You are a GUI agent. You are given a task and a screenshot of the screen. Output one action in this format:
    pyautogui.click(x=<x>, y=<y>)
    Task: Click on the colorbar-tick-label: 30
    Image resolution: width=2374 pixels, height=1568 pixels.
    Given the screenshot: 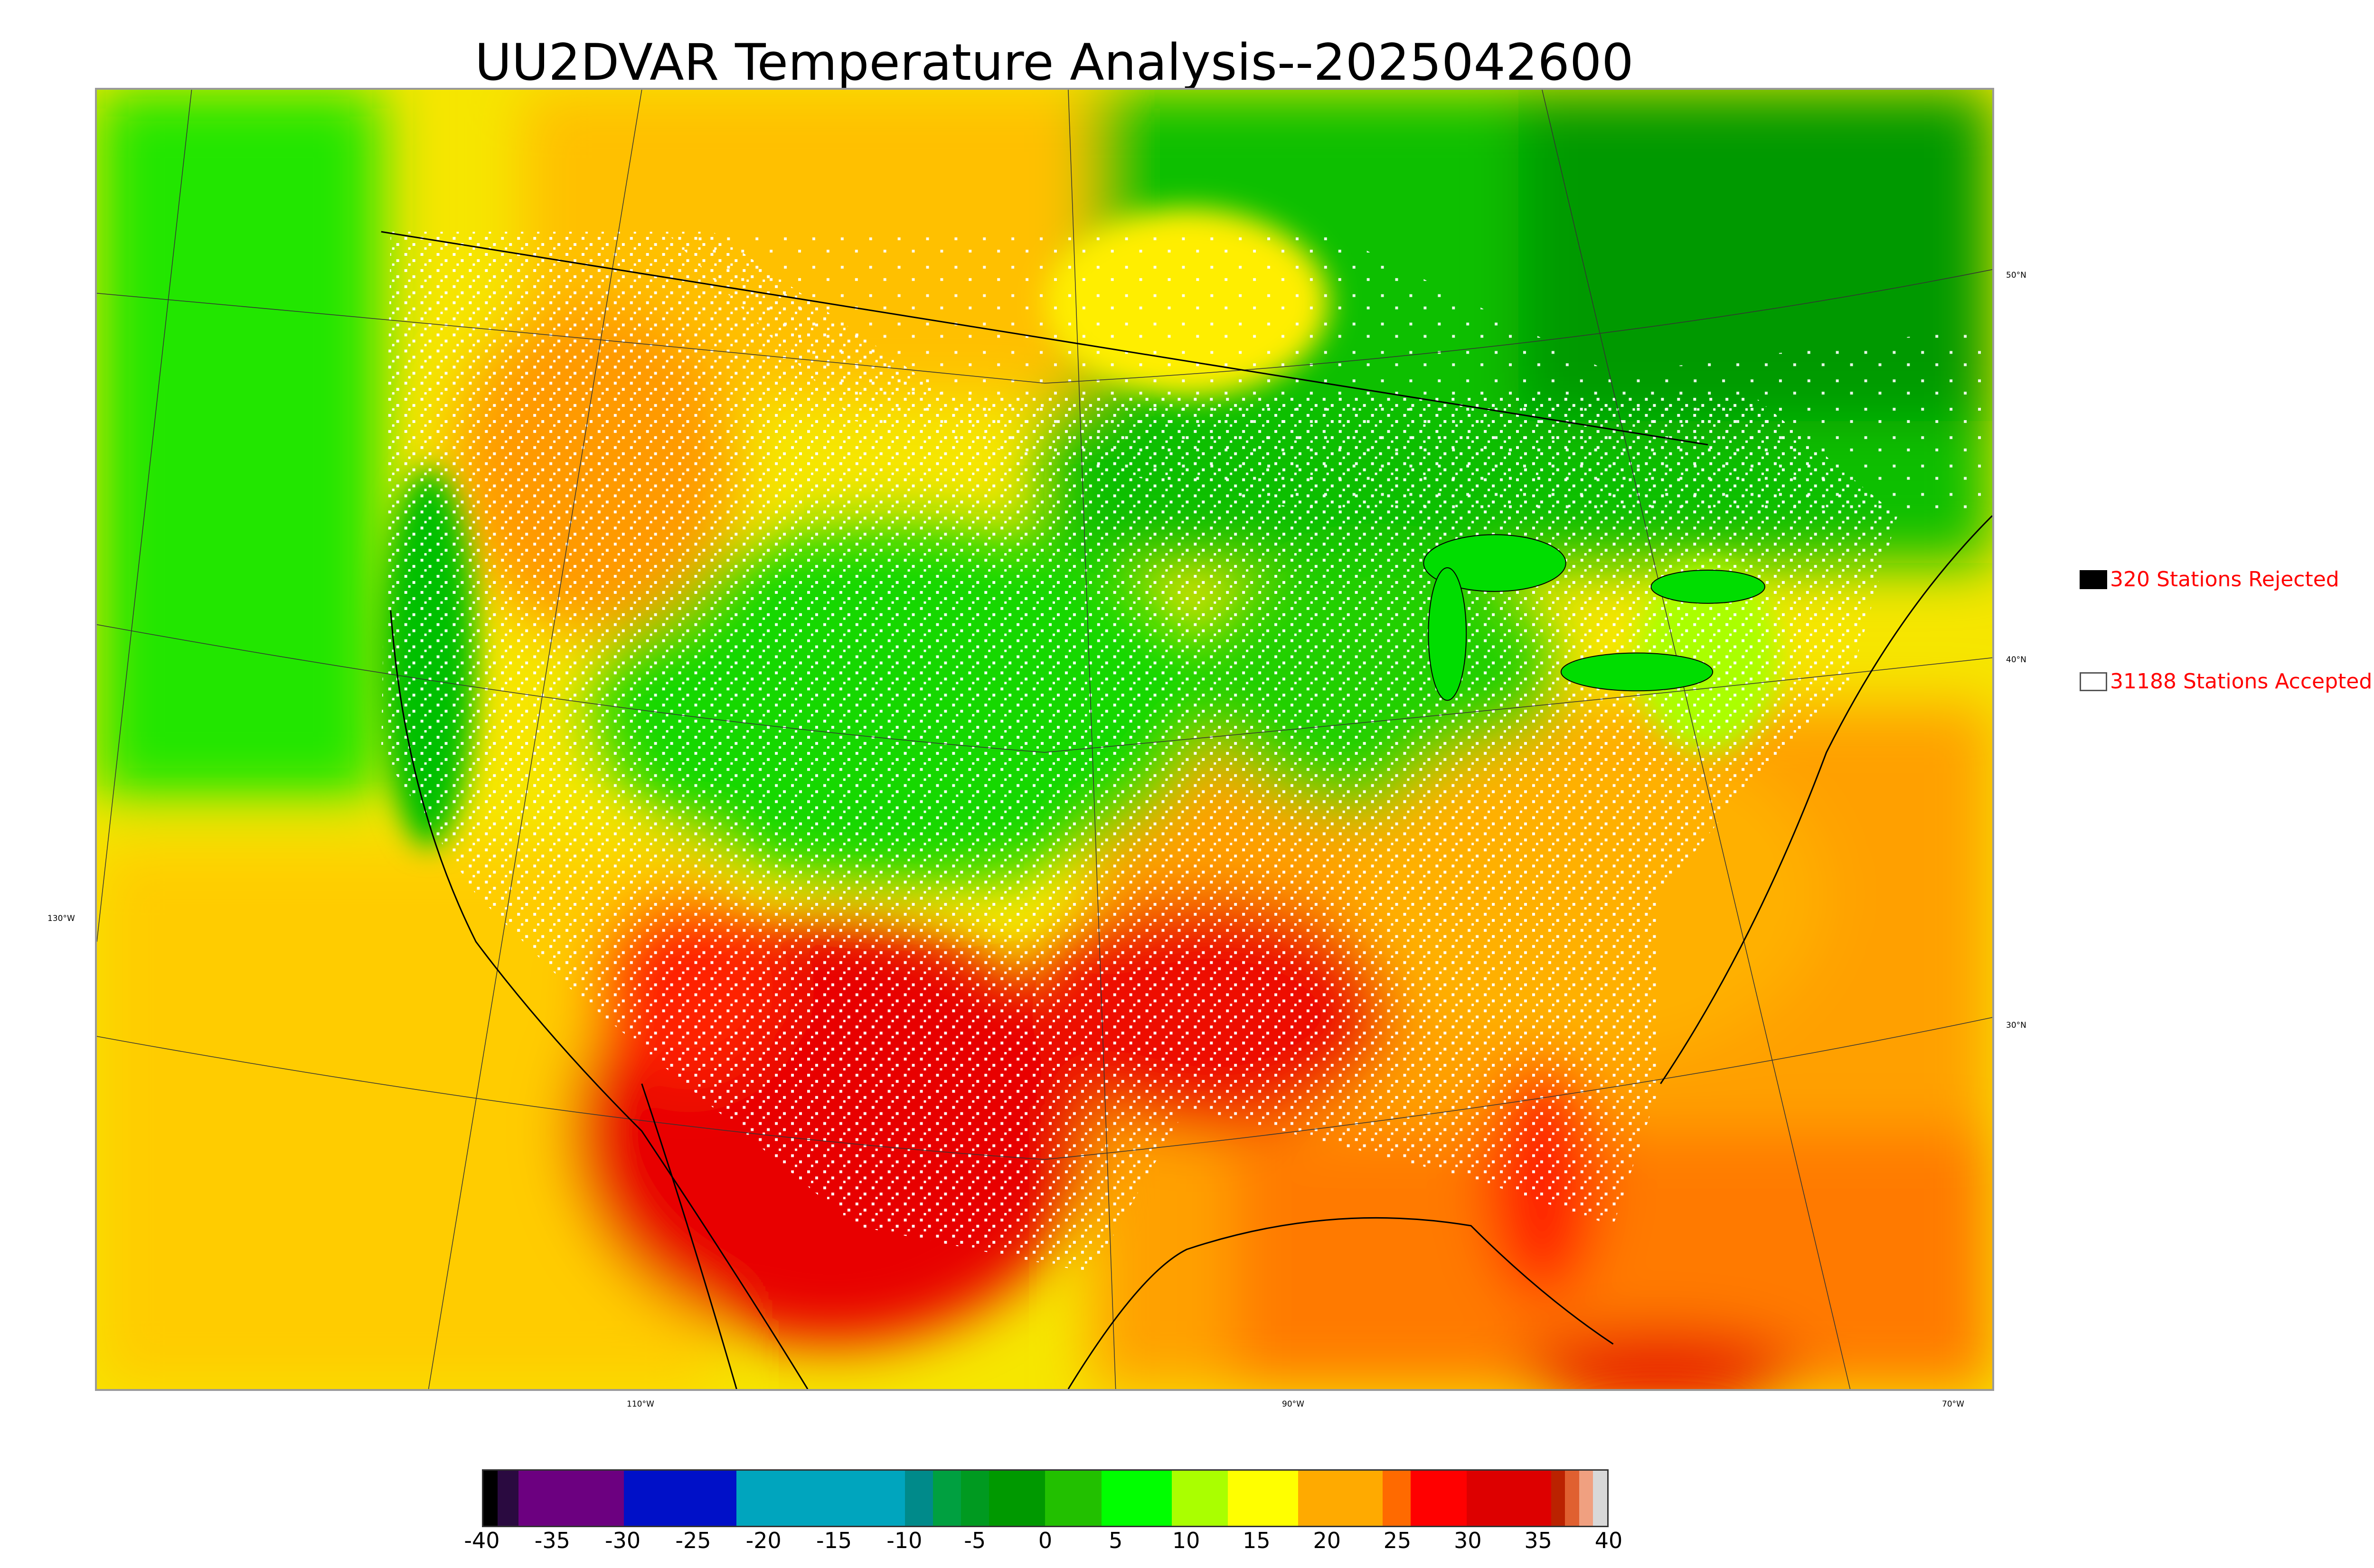 What is the action you would take?
    pyautogui.click(x=1468, y=1541)
    